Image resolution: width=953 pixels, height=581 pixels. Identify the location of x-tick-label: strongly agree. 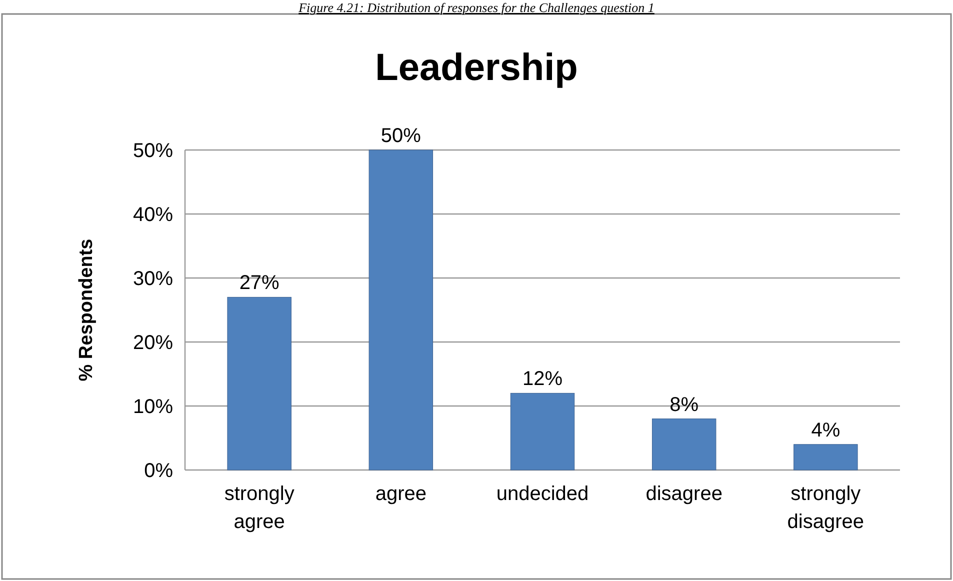
(259, 508).